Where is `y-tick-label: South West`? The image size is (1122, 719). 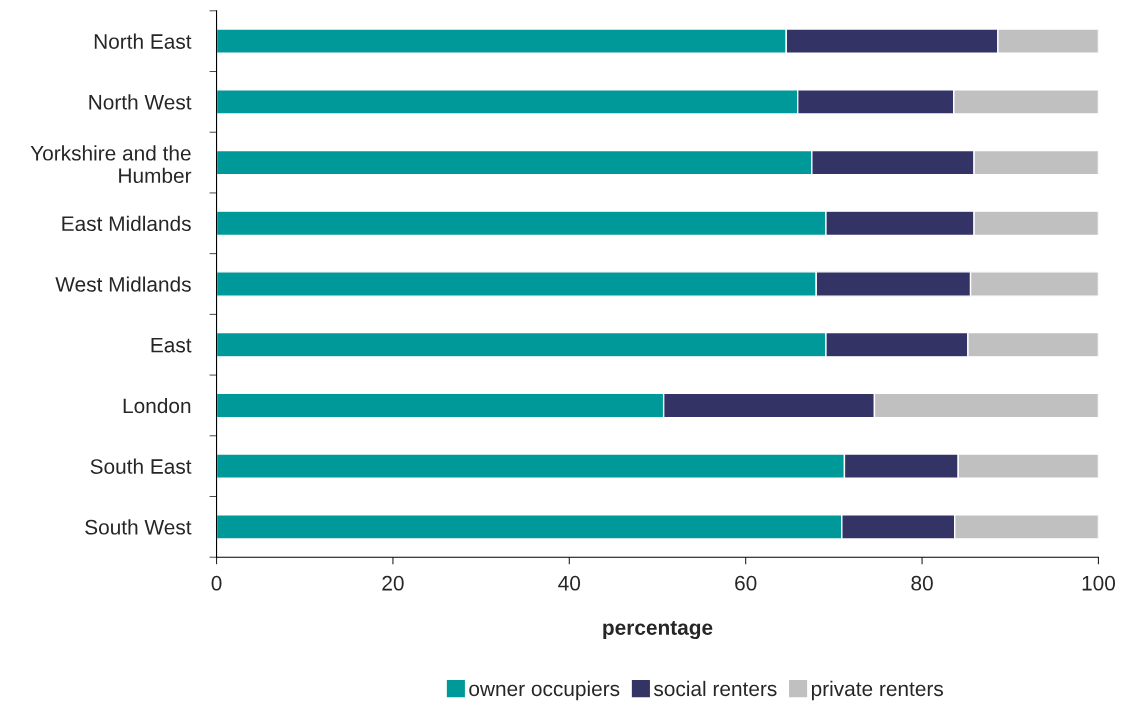
y-tick-label: South West is located at coordinates (138, 527).